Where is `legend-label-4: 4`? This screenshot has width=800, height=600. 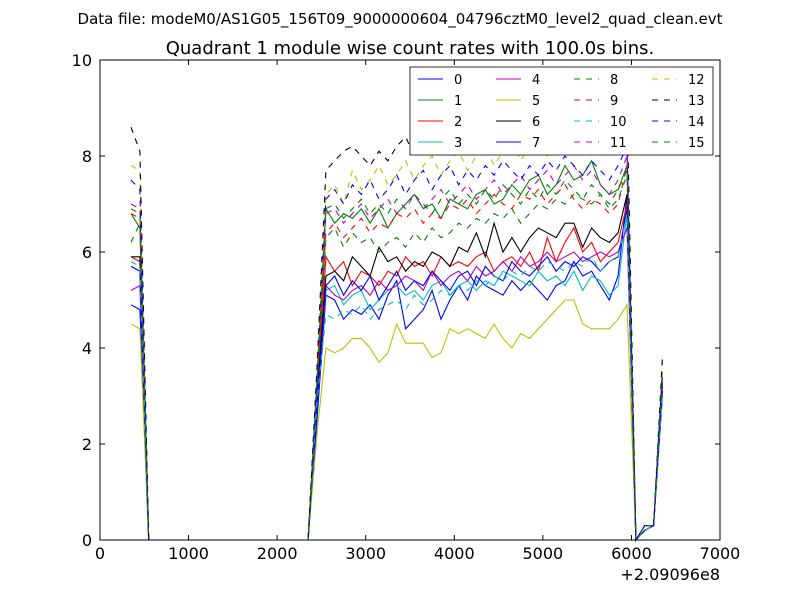
legend-label-4: 4 is located at coordinates (536, 80).